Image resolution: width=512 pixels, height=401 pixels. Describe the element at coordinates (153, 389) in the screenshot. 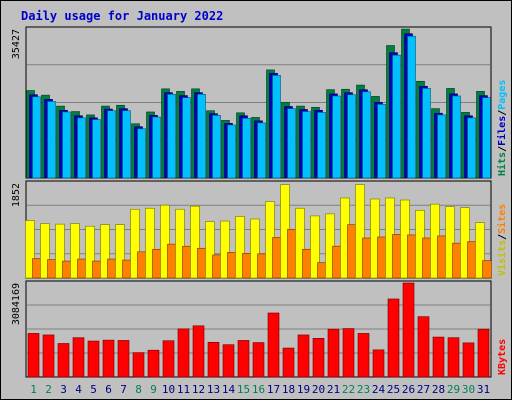

I see `day-label-9: 9` at that location.